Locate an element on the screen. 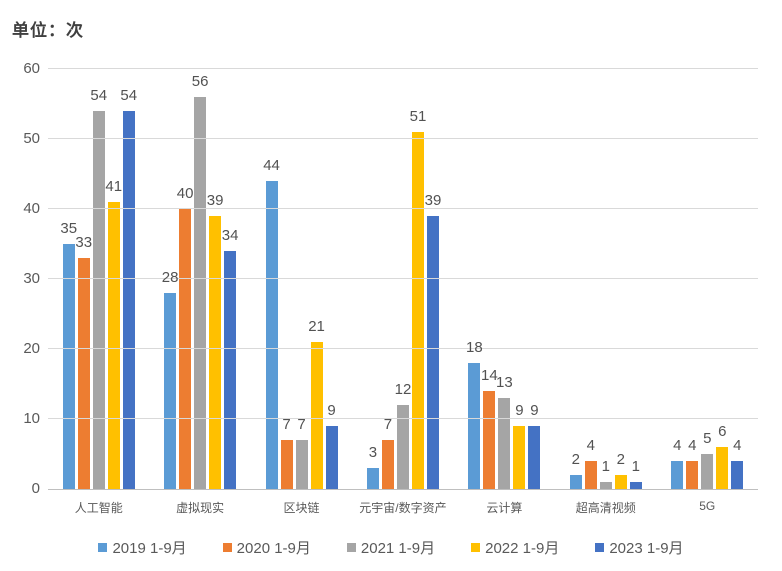 This screenshot has height=571, width=782. bar-value-label: 56 is located at coordinates (200, 81).